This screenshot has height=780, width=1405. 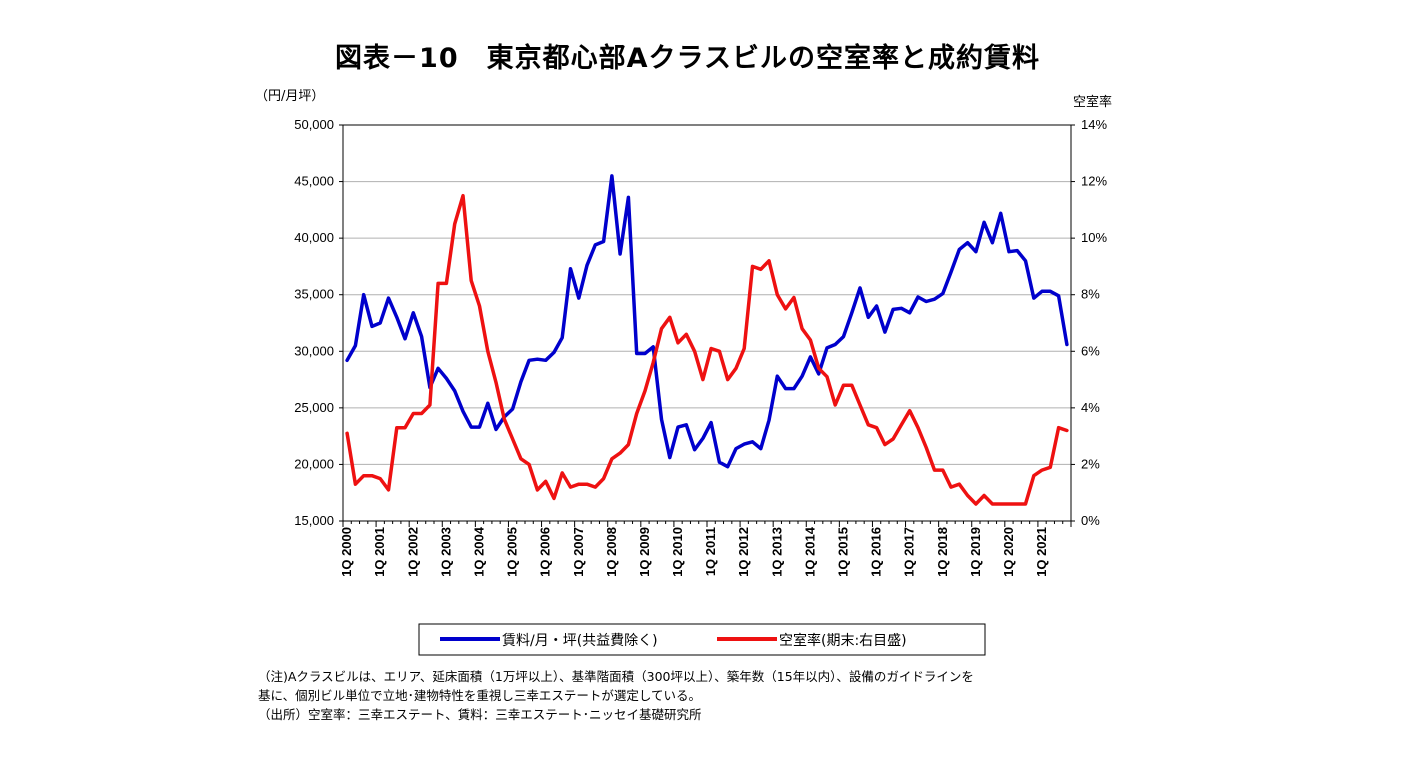 What do you see at coordinates (314, 407) in the screenshot?
I see `left-tick-label: 25,000` at bounding box center [314, 407].